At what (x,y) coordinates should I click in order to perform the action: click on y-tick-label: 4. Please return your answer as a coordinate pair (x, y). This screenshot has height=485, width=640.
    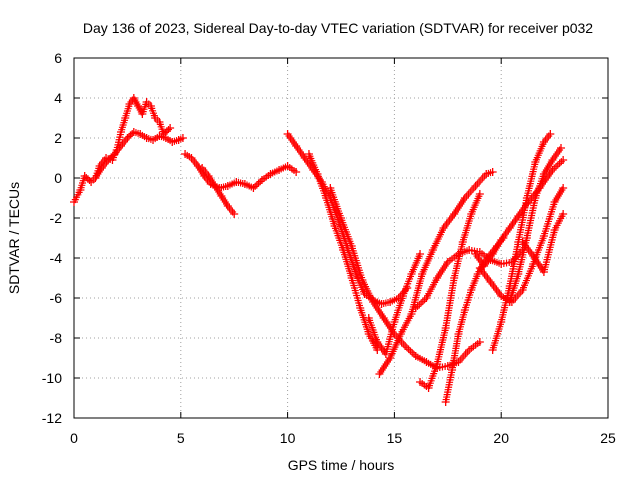
    Looking at the image, I should click on (58, 98).